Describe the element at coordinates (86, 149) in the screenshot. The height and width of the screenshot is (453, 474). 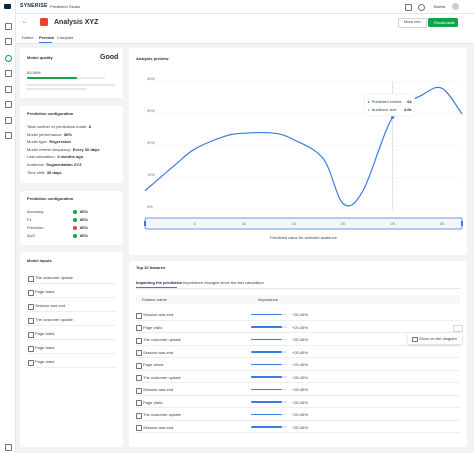
I see `config-value: Every 30 days` at that location.